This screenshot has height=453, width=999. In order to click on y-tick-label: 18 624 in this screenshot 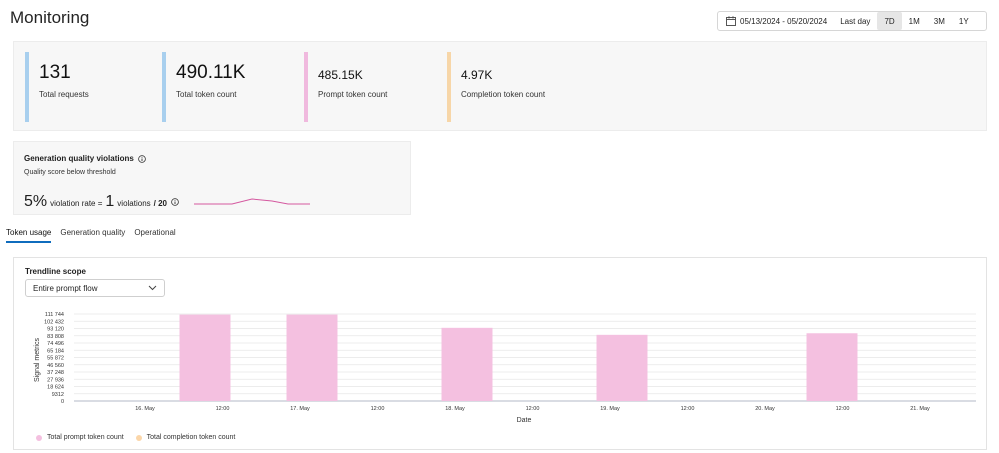, I will do `click(55, 388)`.